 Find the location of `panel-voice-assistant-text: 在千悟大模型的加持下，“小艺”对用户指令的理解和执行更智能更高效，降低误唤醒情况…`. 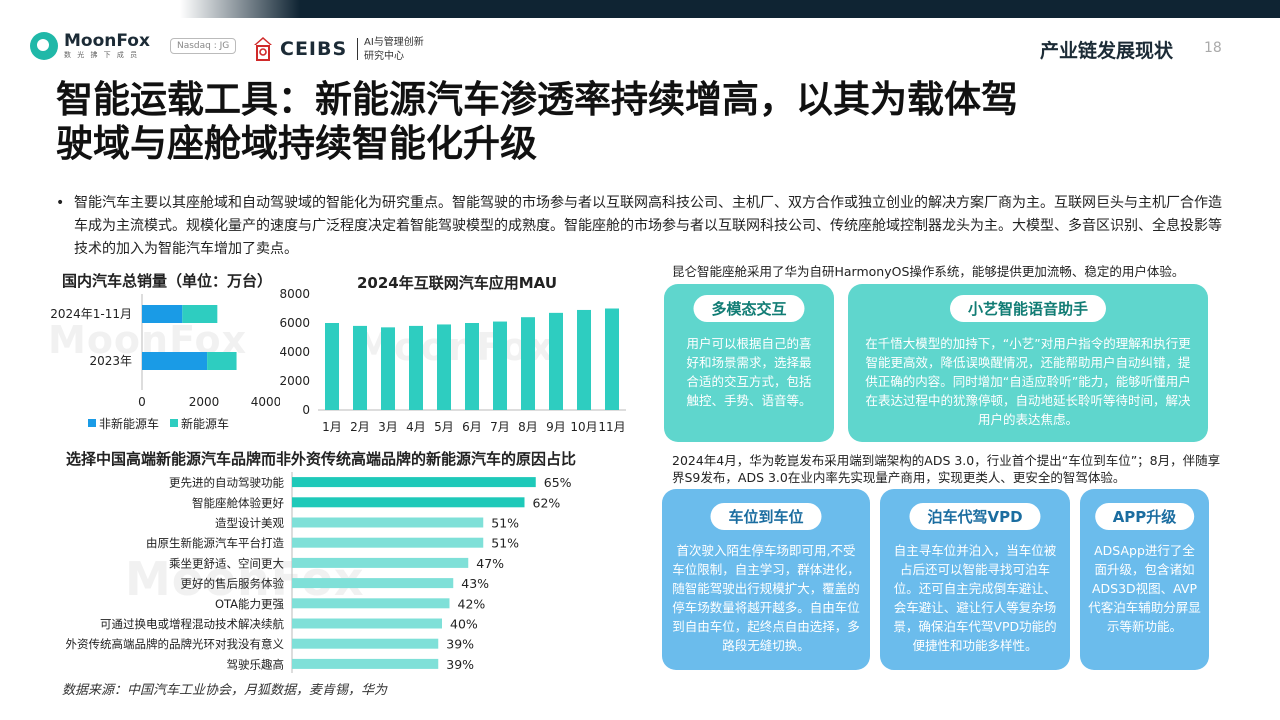

panel-voice-assistant-text: 在千悟大模型的加持下，“小艺”对用户指令的理解和执行更智能更高效，降低误唤醒情况… is located at coordinates (1028, 381).